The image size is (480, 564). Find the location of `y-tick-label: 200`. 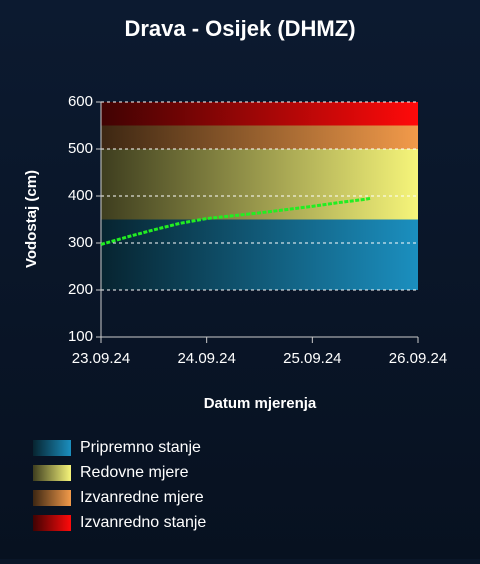

y-tick-label: 200 is located at coordinates (80, 289).